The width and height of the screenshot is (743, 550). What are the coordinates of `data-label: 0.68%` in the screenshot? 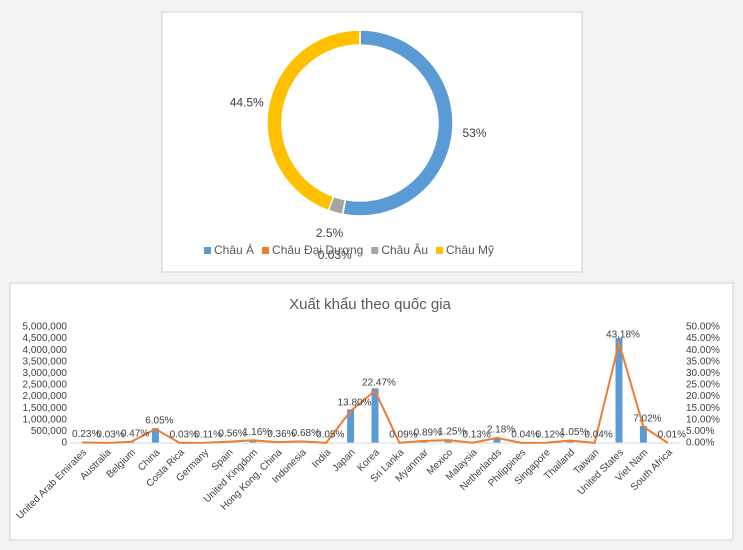 It's located at (306, 433).